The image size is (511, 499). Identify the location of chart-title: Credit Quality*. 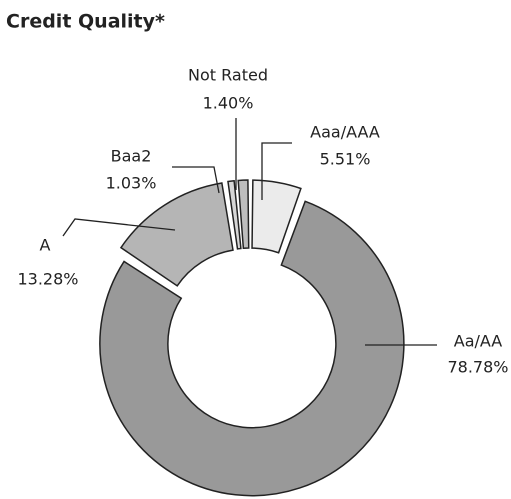
(85, 22).